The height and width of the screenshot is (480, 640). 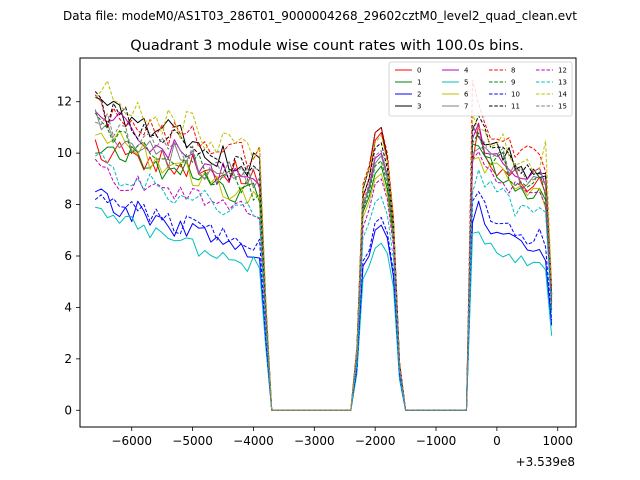 I want to click on legend-label-6: 6, so click(x=466, y=95).